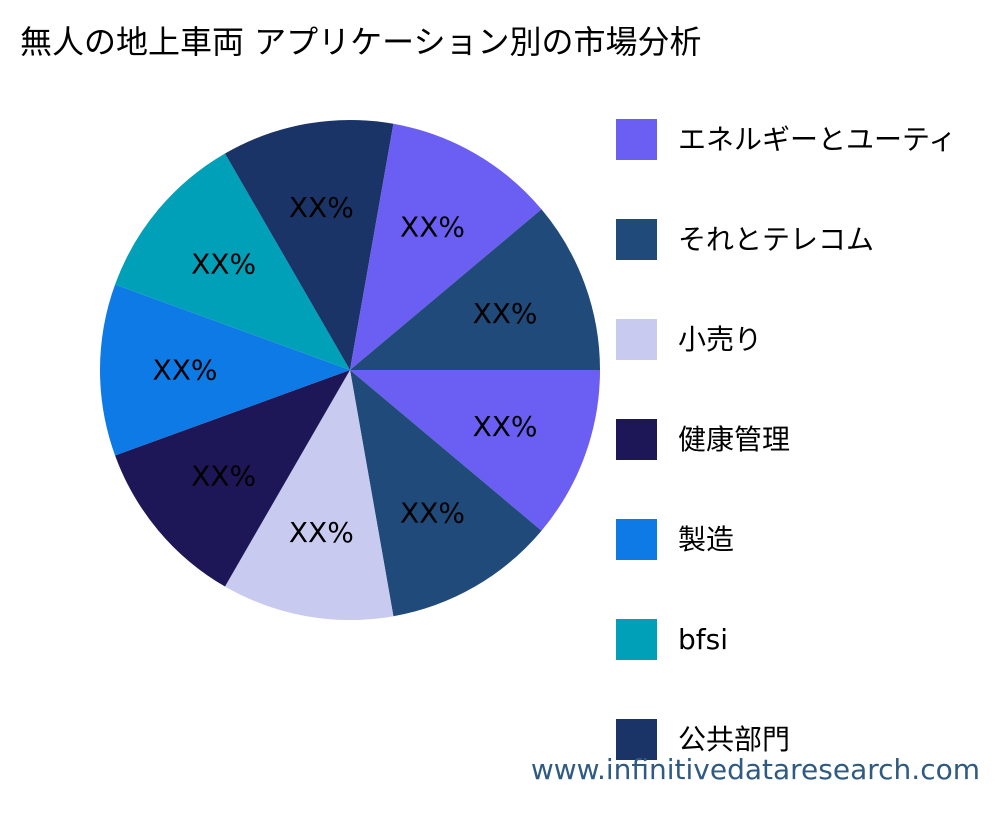  What do you see at coordinates (703, 639) in the screenshot?
I see `legend-label: bfsi` at bounding box center [703, 639].